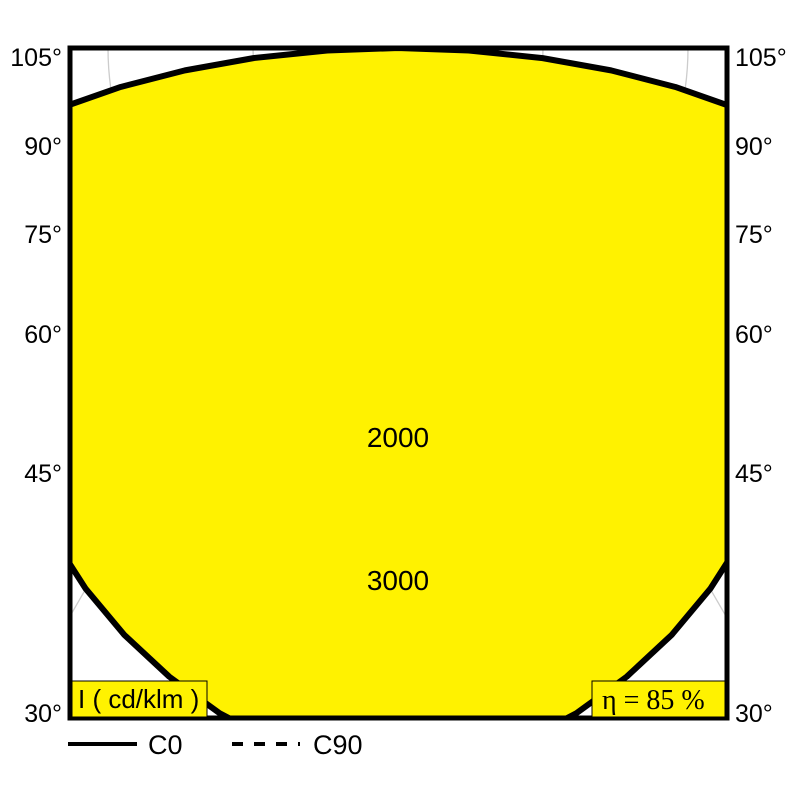 The height and width of the screenshot is (800, 800). Describe the element at coordinates (43, 147) in the screenshot. I see `axis-label-left-90: 90°` at that location.